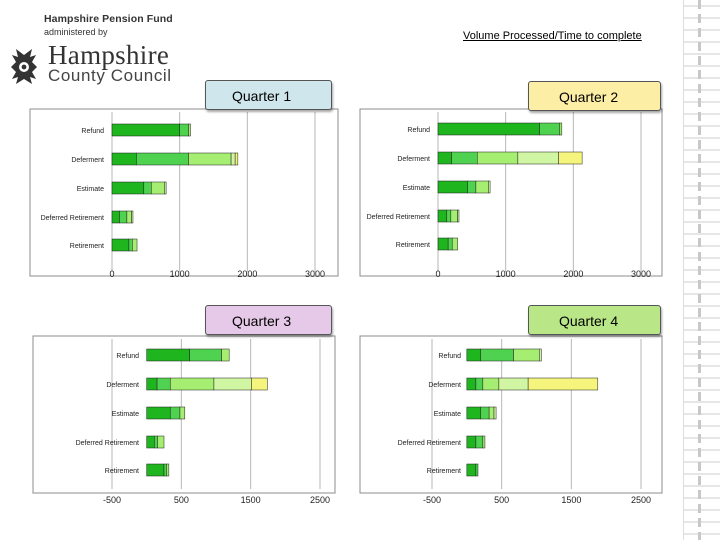 The image size is (720, 540). I want to click on x-tick-label: 3000, so click(641, 274).